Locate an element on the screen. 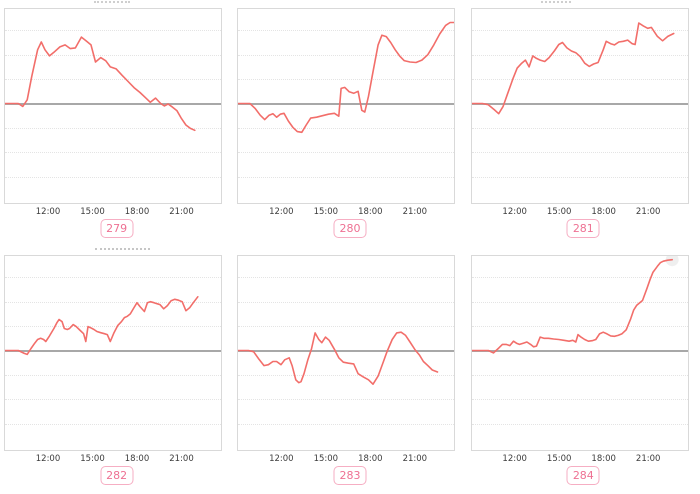  chart-number-badge: 281 is located at coordinates (583, 228).